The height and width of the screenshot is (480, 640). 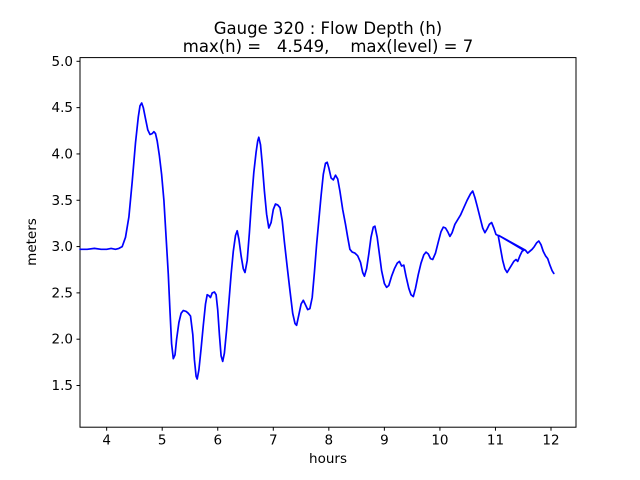 I want to click on x-tick-label: 12, so click(x=550, y=441).